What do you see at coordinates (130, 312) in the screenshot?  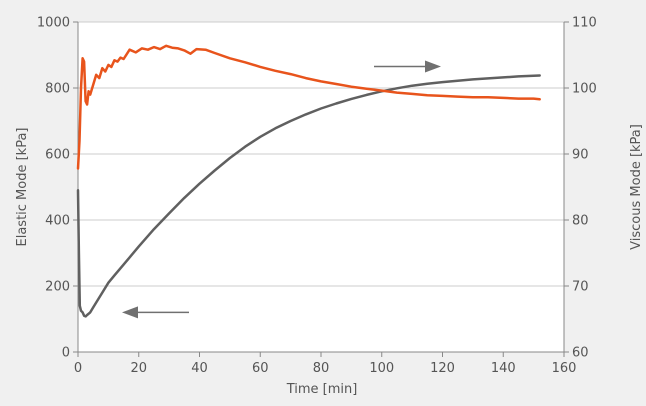 I see `left-axis-arrow-head` at bounding box center [130, 312].